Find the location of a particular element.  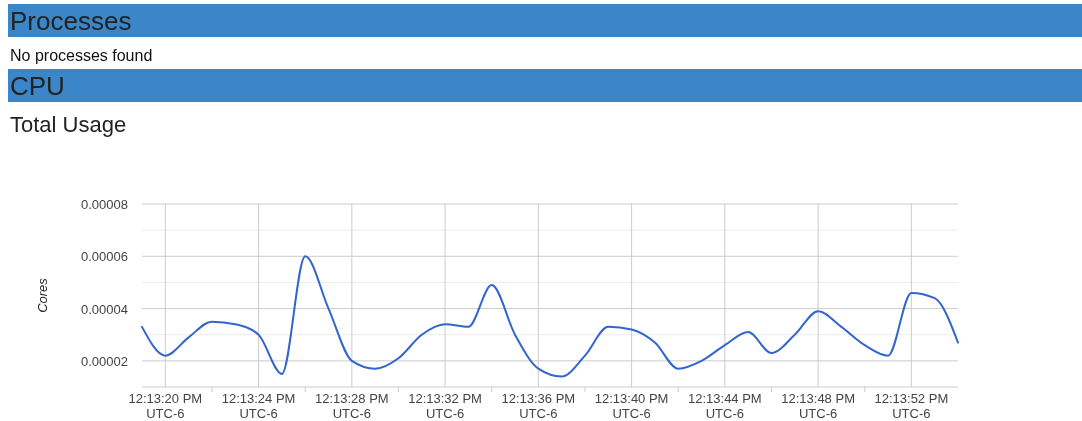

x-tick-label: 12:13:44 PM UTC-6 is located at coordinates (725, 406).